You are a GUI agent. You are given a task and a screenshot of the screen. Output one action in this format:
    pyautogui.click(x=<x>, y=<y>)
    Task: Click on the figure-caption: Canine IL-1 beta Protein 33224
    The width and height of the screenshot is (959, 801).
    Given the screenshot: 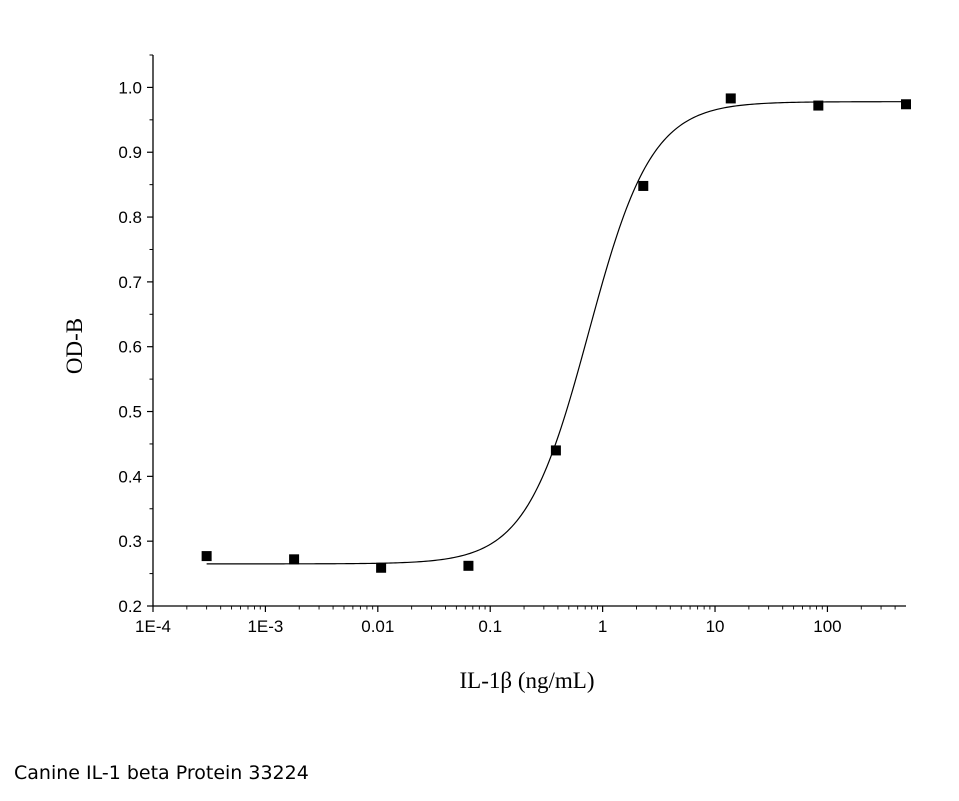 What is the action you would take?
    pyautogui.click(x=161, y=773)
    